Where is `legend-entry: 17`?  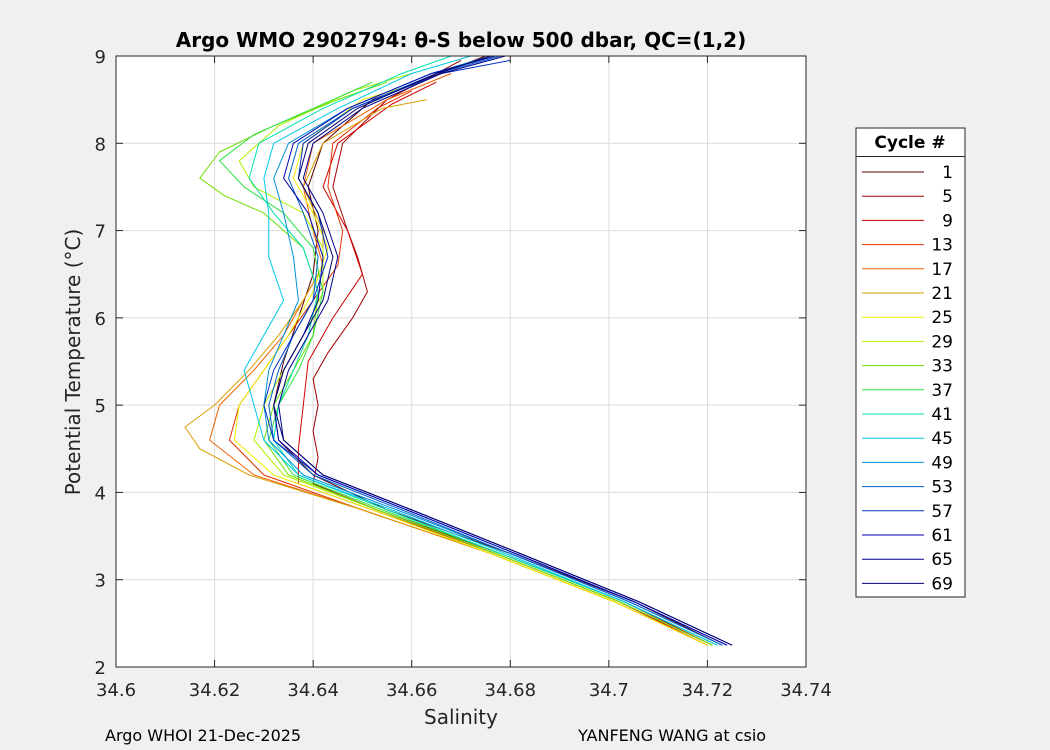
legend-entry: 17 is located at coordinates (907, 270).